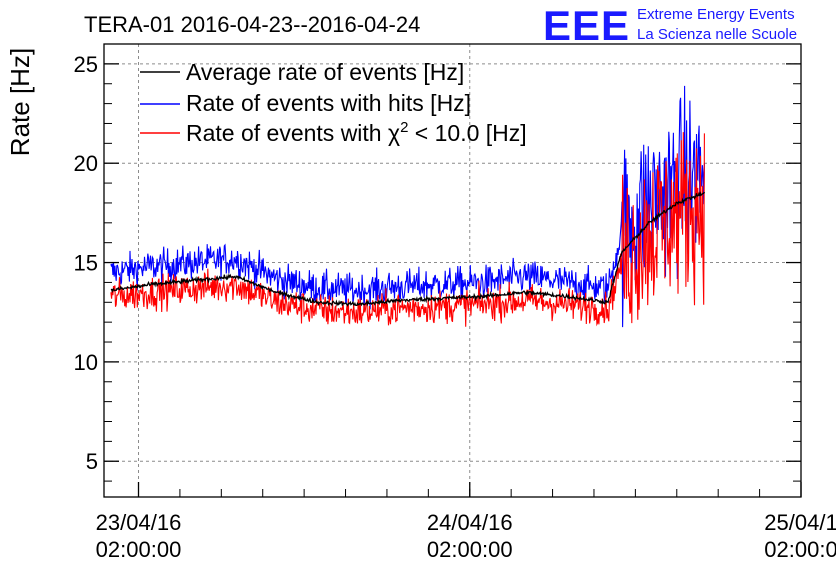 This screenshot has width=836, height=572. What do you see at coordinates (86, 362) in the screenshot?
I see `y-tick-label: 10` at bounding box center [86, 362].